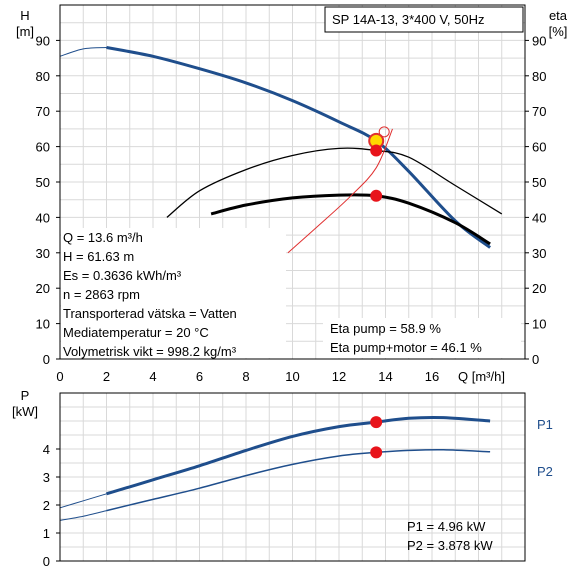  I want to click on y-tick-label-left: 0, so click(46, 359).